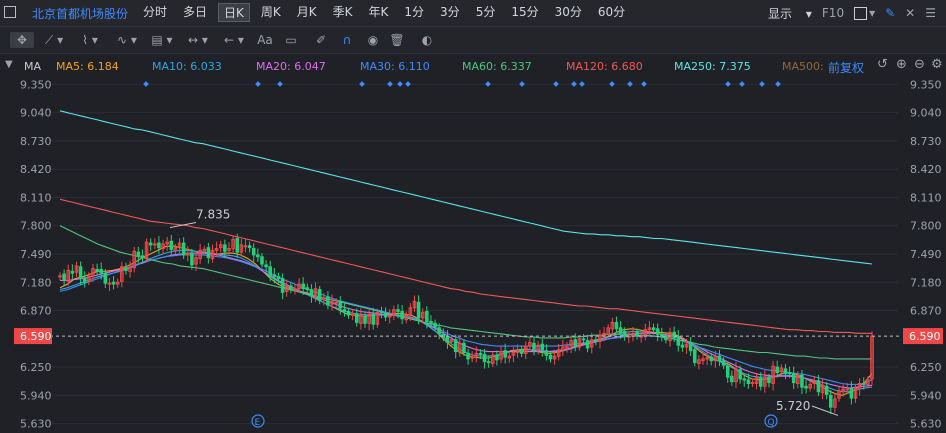  What do you see at coordinates (611, 12) in the screenshot?
I see `tab-12: 60分` at bounding box center [611, 12].